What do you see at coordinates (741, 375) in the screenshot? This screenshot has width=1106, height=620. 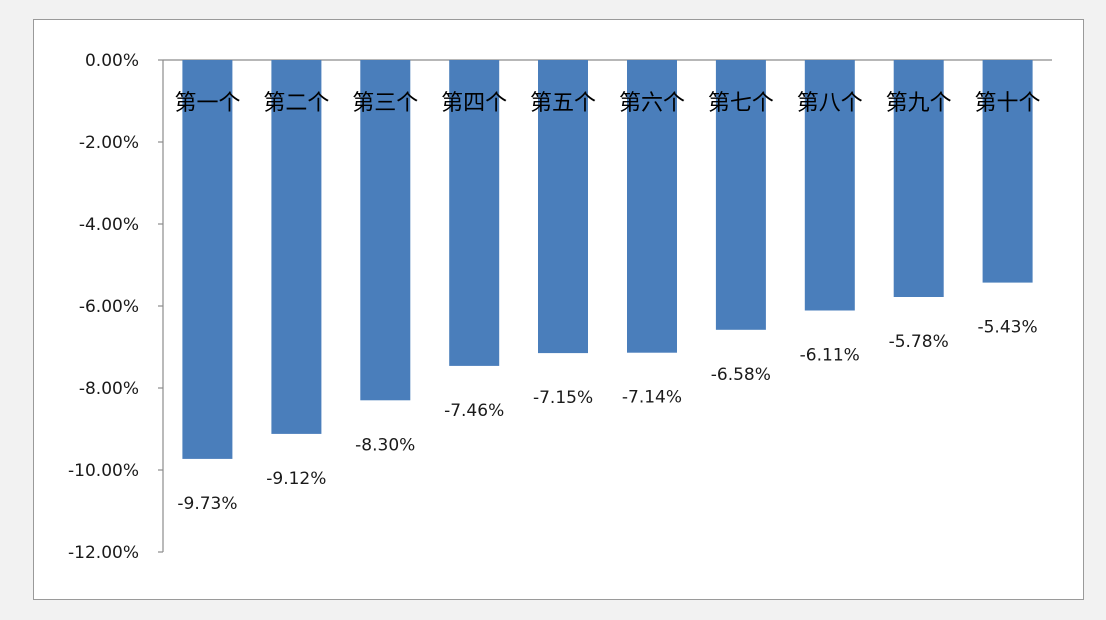 I see `data-label: -6.58%` at bounding box center [741, 375].